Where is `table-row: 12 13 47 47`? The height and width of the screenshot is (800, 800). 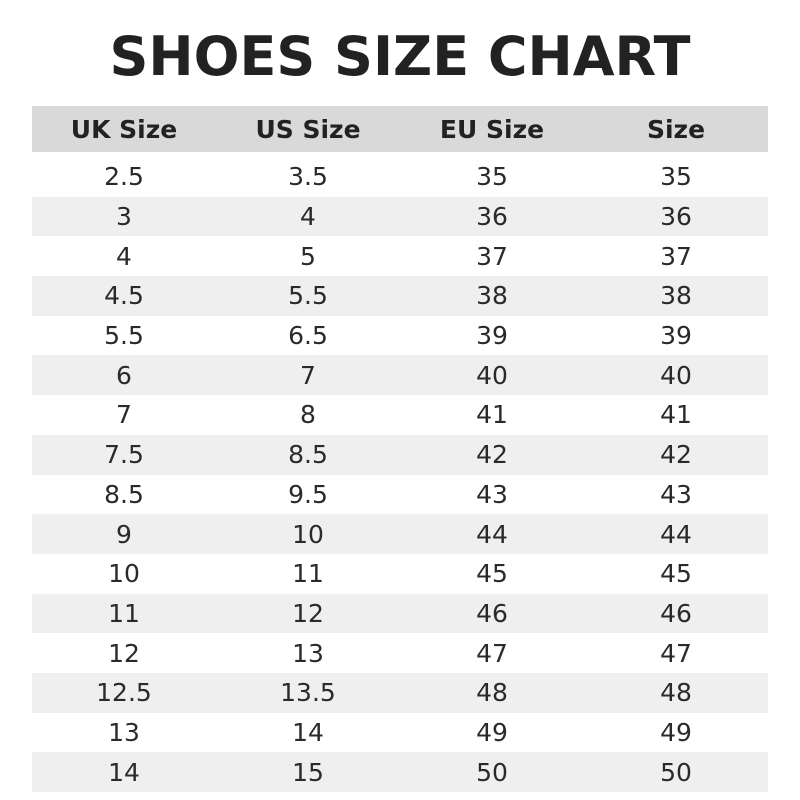
table-row: 12 13 47 47 is located at coordinates (400, 653).